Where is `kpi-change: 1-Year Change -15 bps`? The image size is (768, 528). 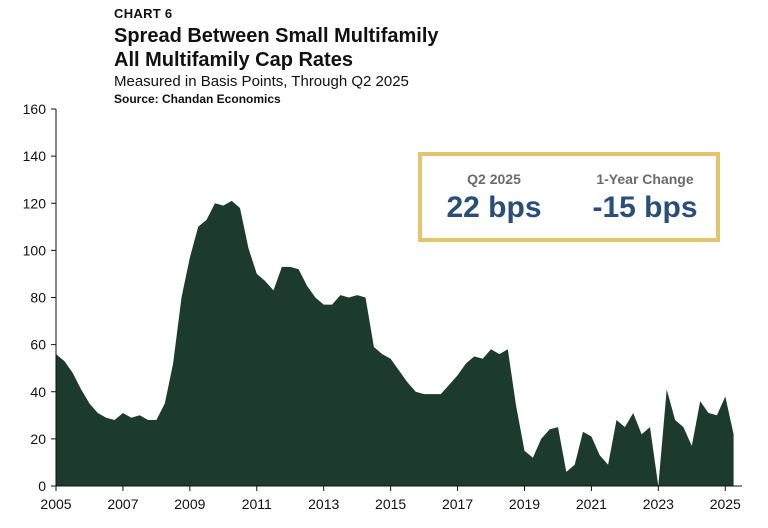
kpi-change: 1-Year Change -15 bps is located at coordinates (645, 198).